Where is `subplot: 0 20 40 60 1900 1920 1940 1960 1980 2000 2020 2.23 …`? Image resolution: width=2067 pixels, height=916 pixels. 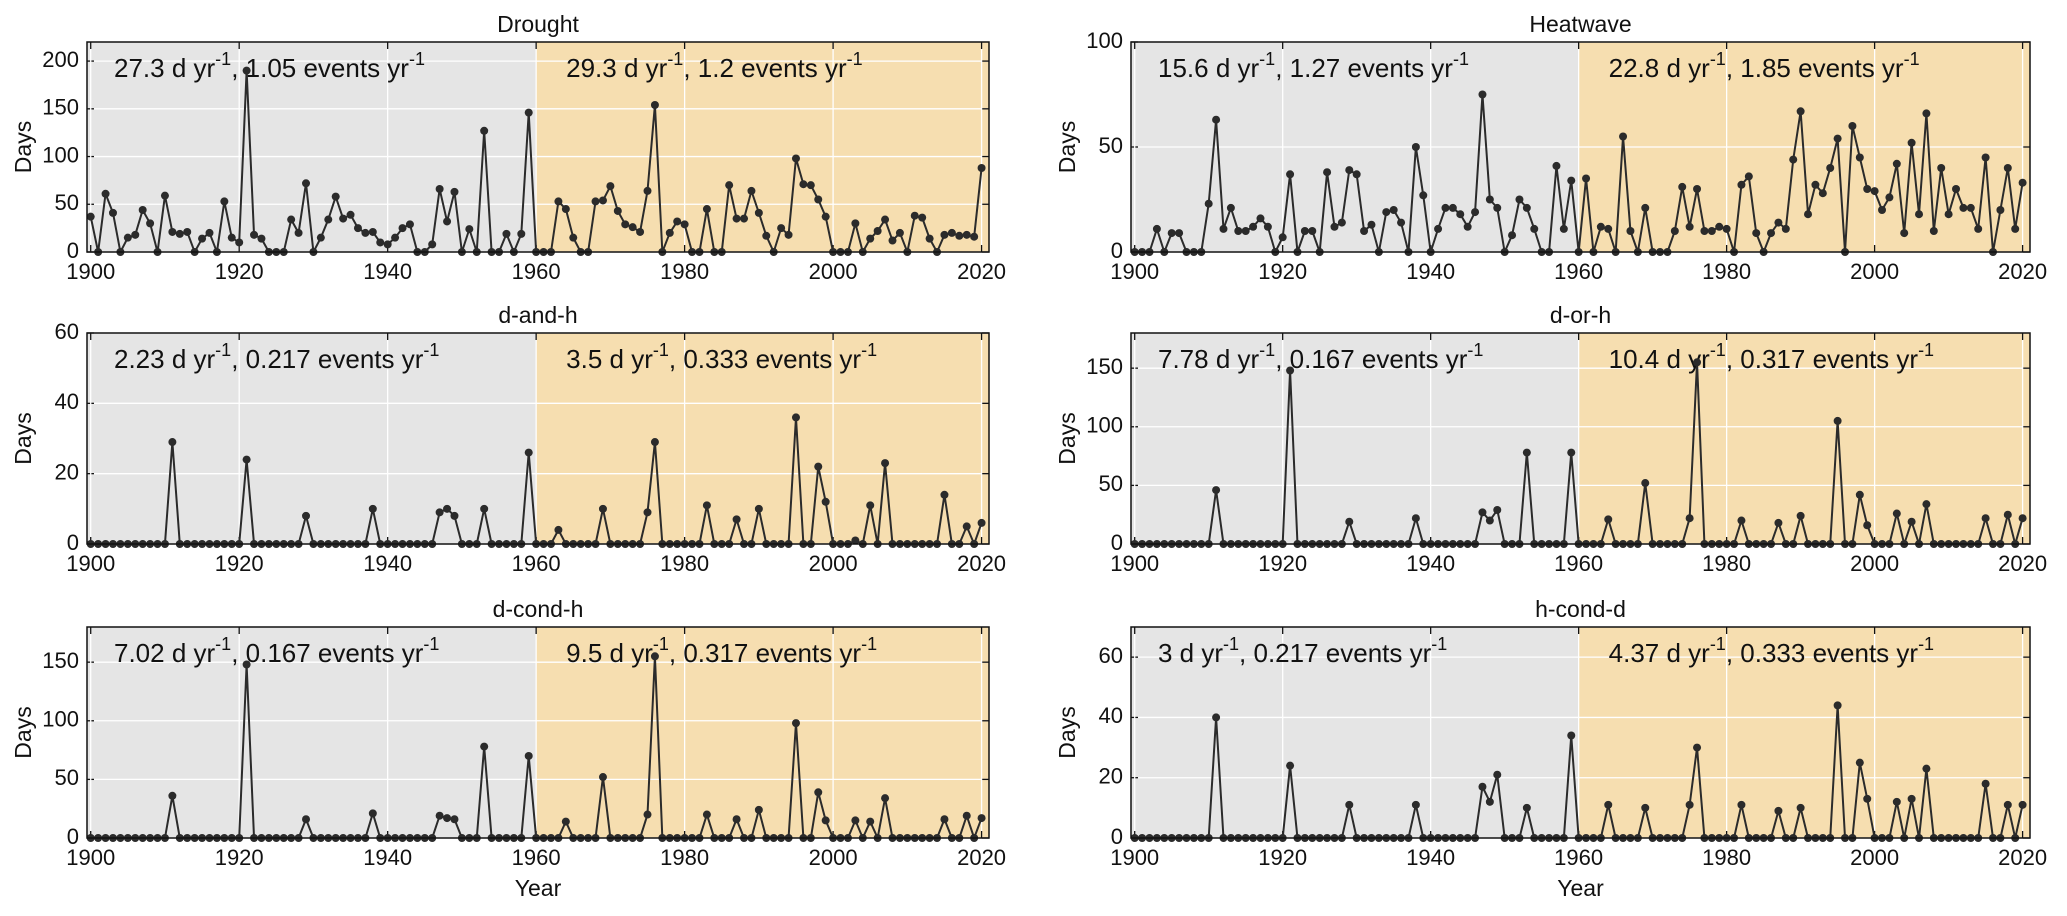 subplot: 0 20 40 60 1900 1920 1940 1960 1980 2000 2020 2.23 … is located at coordinates (508, 439).